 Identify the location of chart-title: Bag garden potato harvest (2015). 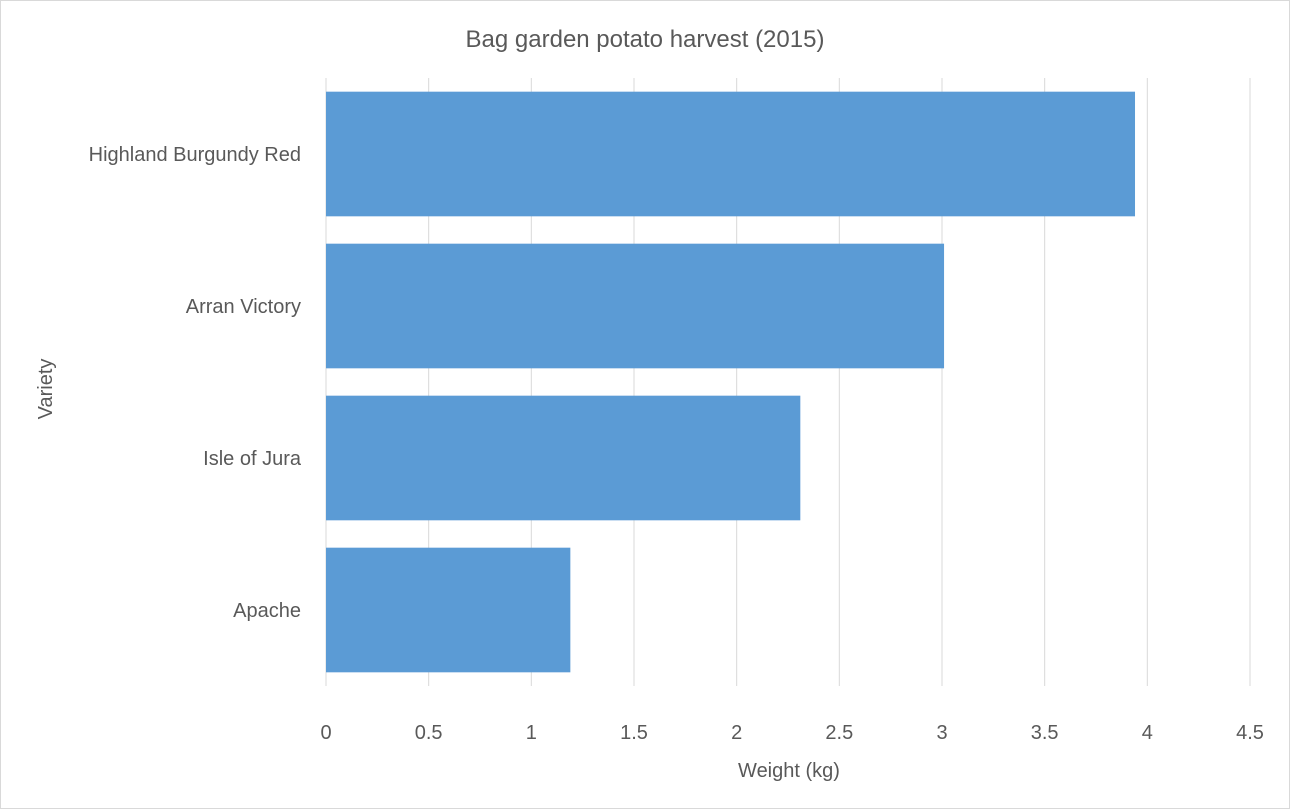
(645, 39).